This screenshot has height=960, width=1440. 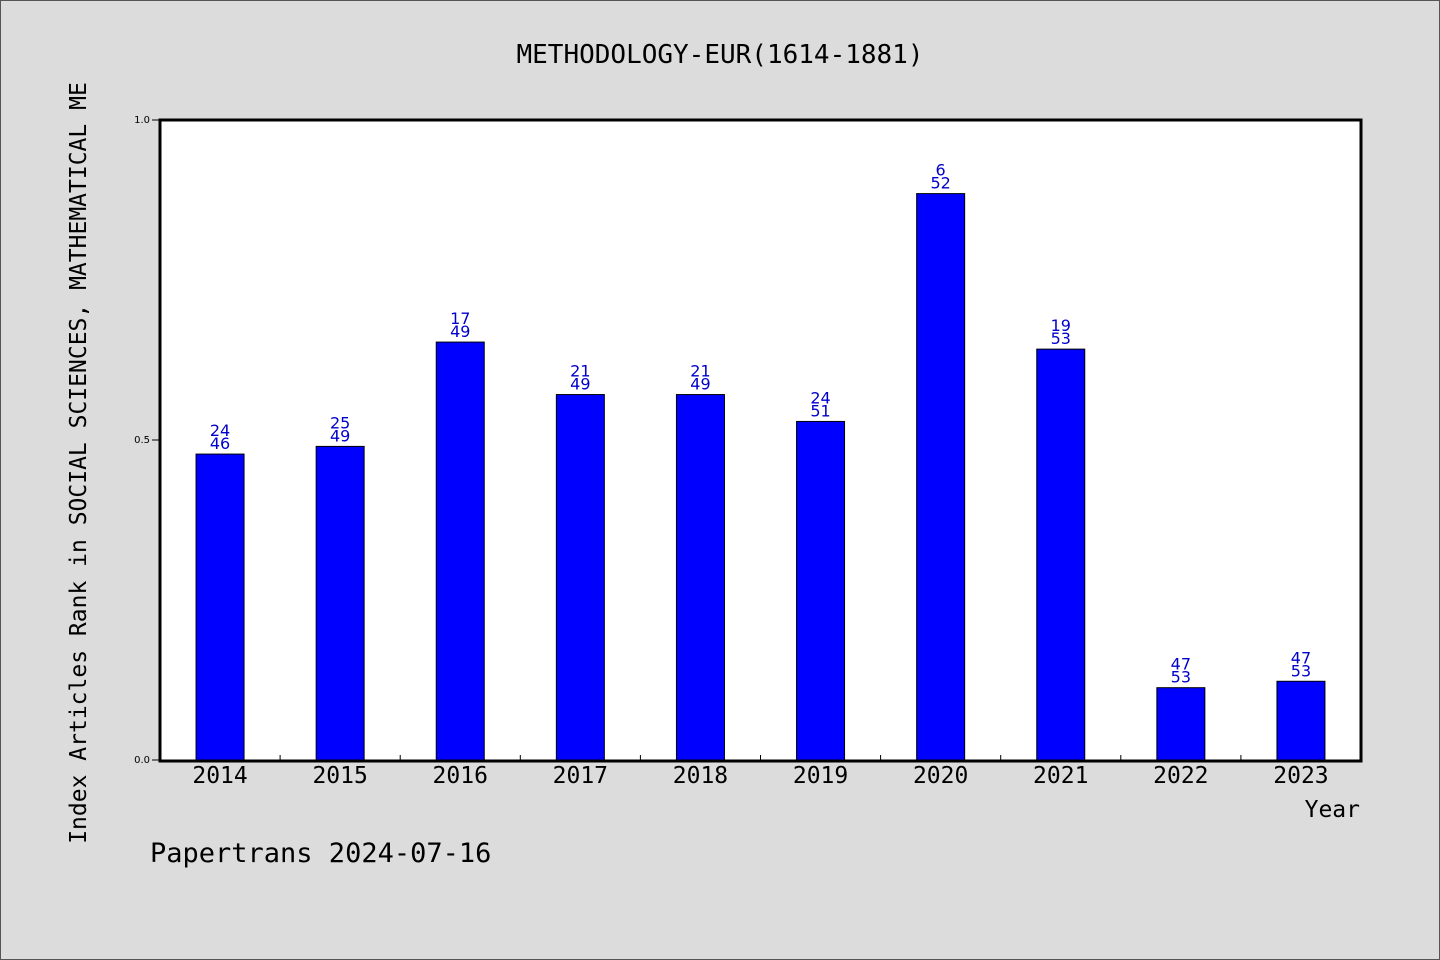 What do you see at coordinates (460, 318) in the screenshot?
I see `bar-label-rank-2016: 17` at bounding box center [460, 318].